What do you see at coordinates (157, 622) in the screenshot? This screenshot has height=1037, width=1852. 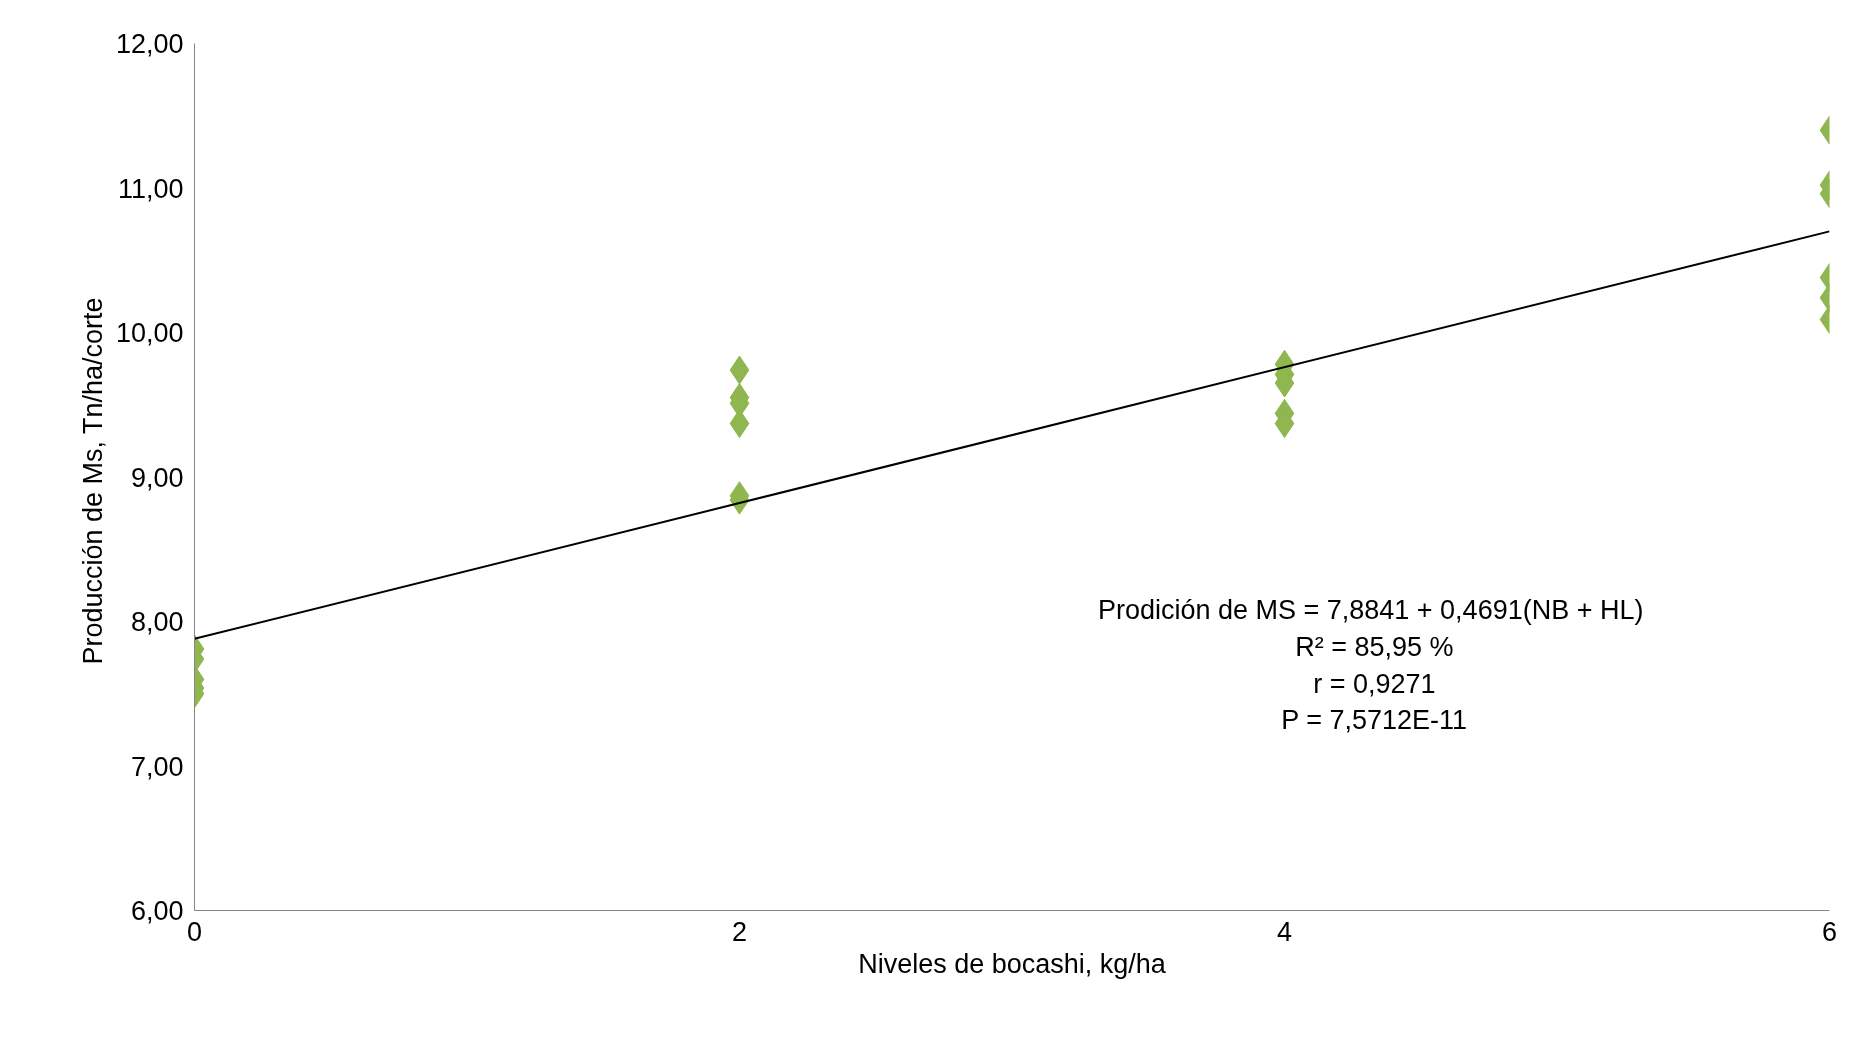 I see `y-tick-label: 8,00` at bounding box center [157, 622].